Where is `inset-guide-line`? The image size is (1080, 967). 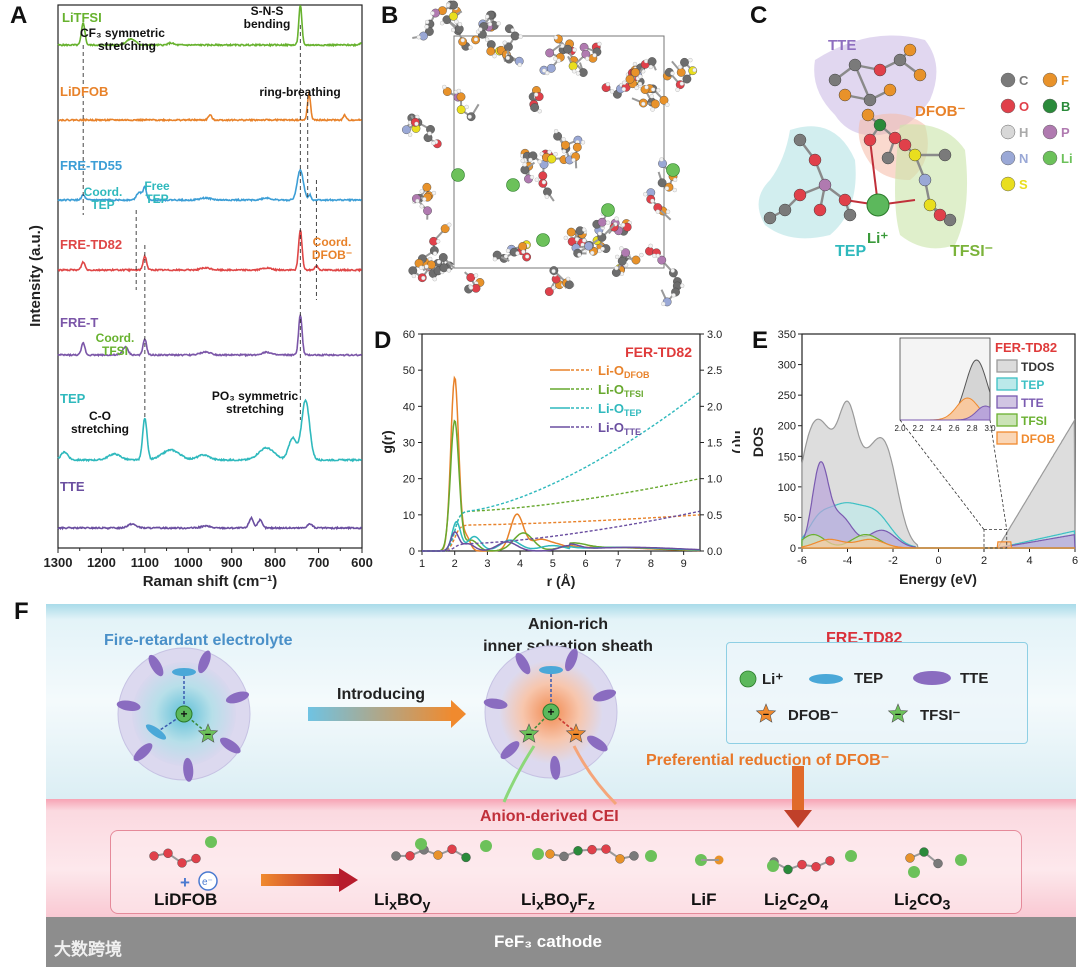 inset-guide-line is located at coordinates (998, 474).